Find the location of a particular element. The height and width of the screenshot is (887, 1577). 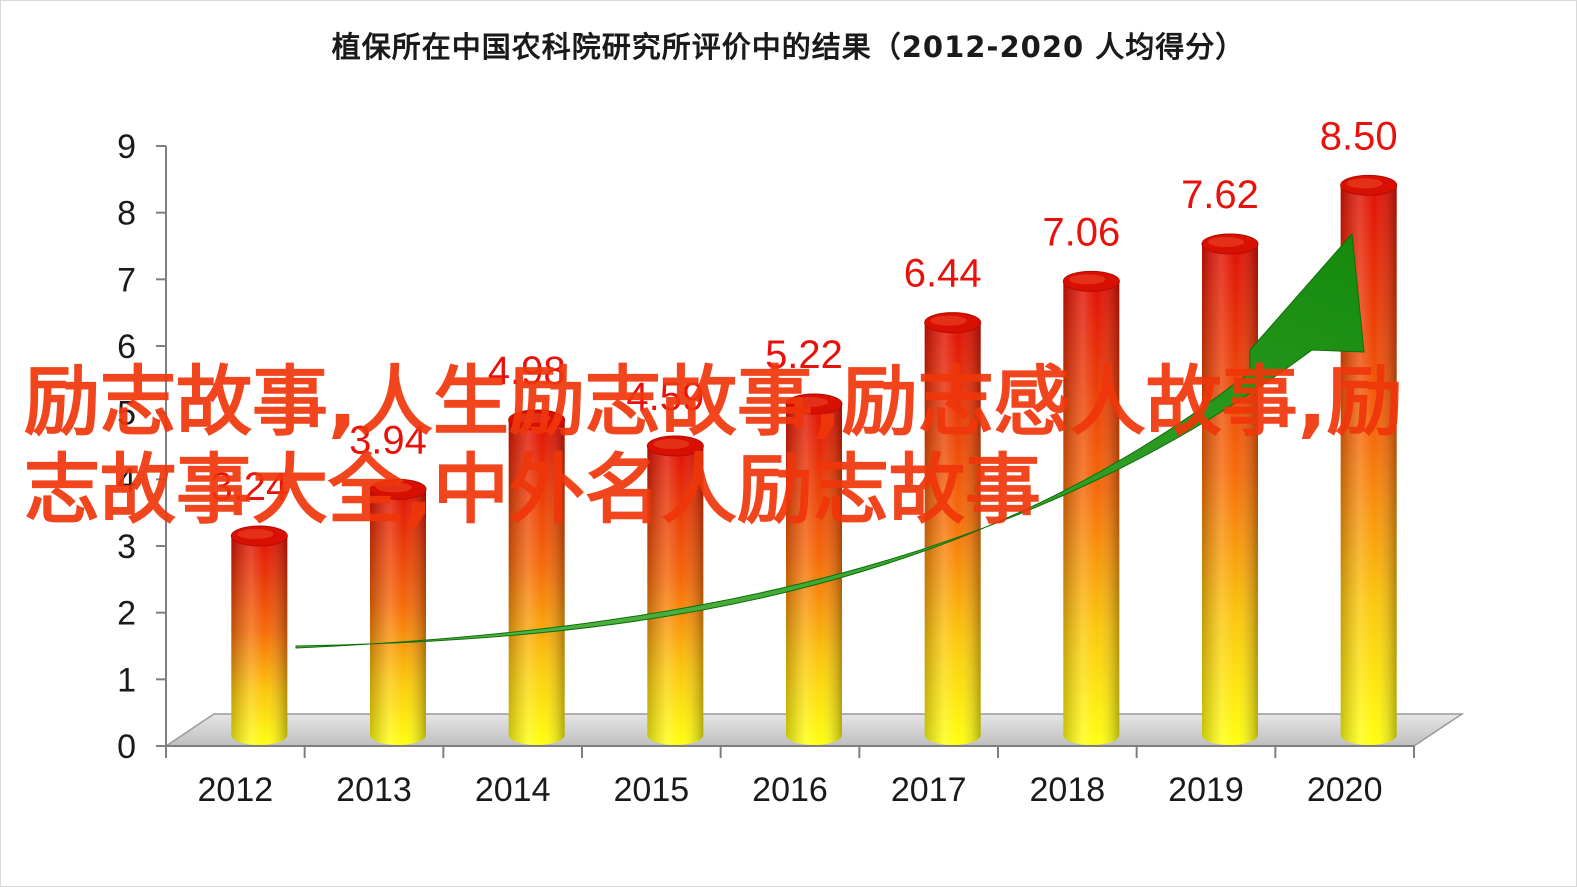

data-label-2013: 3.94 is located at coordinates (388, 440).